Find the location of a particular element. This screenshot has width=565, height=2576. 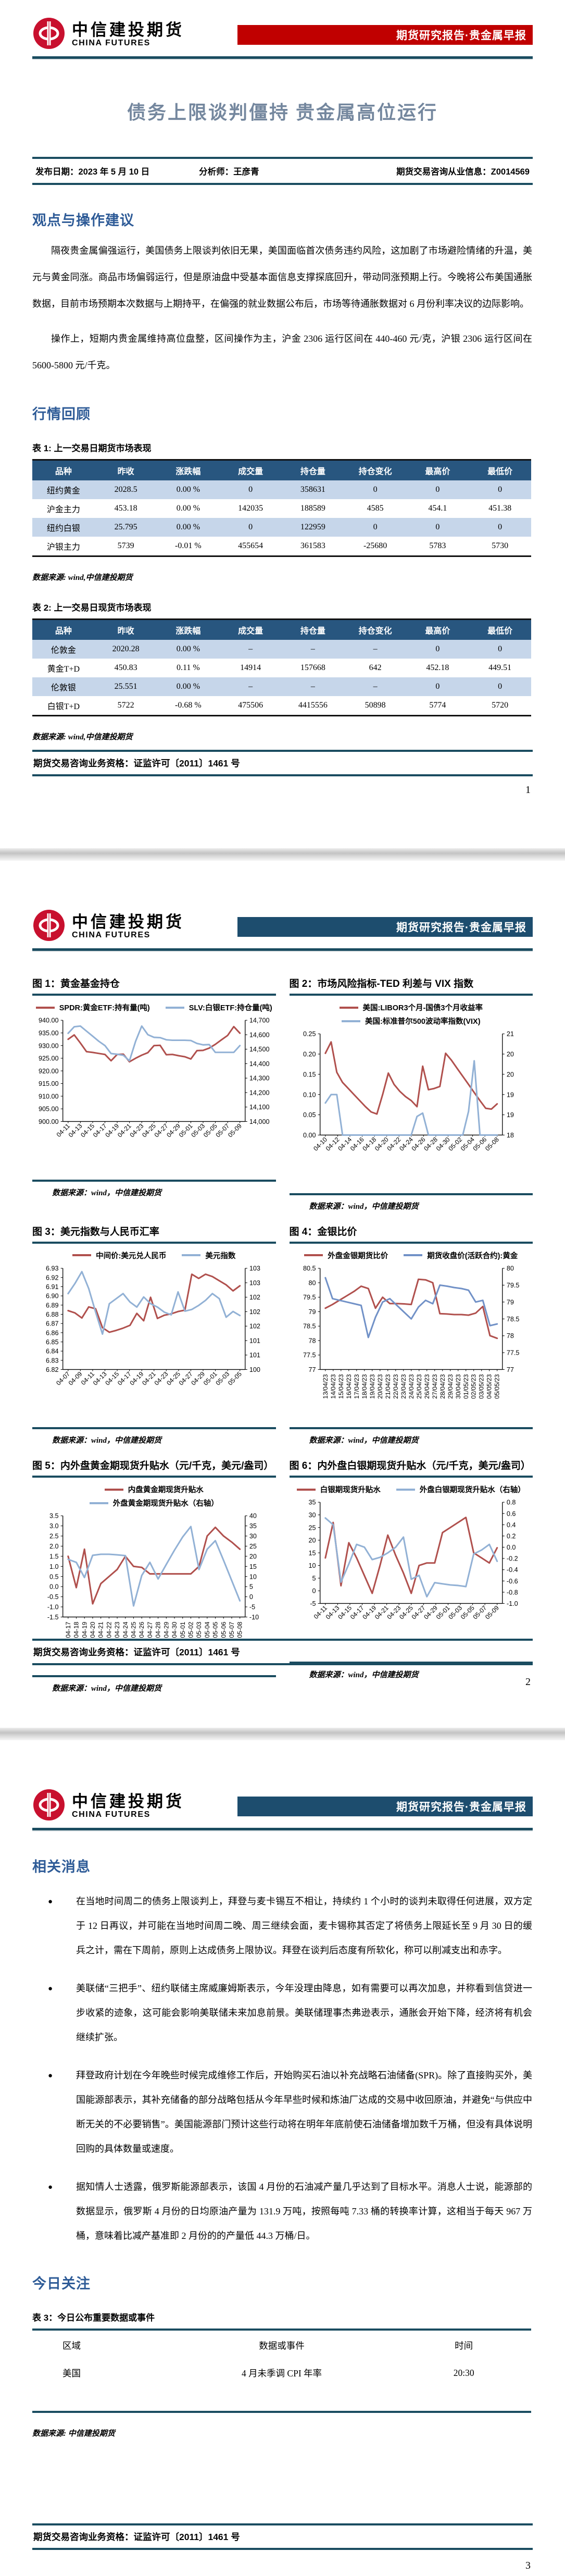

svg-text: -0.8 is located at coordinates (512, 1593).